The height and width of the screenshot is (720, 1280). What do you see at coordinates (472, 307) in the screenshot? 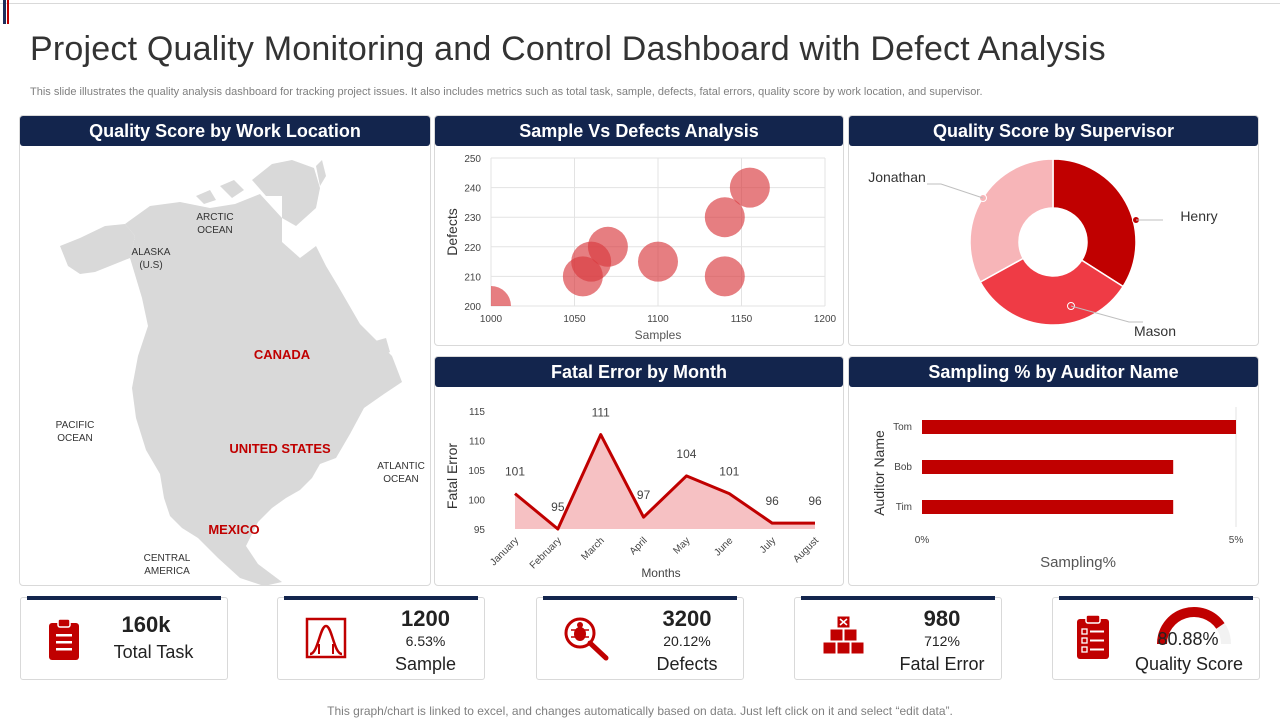
I see `scatter-ytick-label: 200` at bounding box center [472, 307].